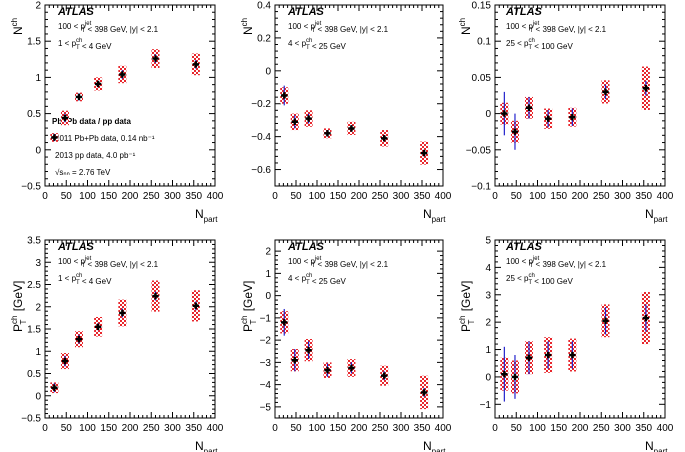  What do you see at coordinates (83, 172) in the screenshot?
I see `legend-line-3: √sₙₙ = 2.76 TeV` at bounding box center [83, 172].